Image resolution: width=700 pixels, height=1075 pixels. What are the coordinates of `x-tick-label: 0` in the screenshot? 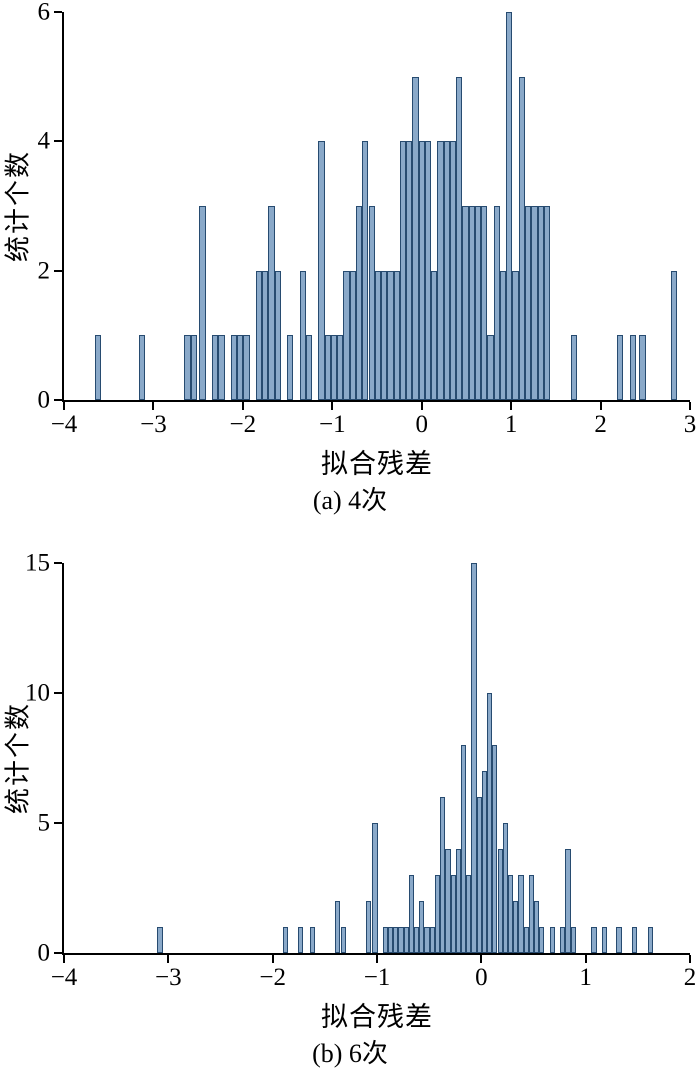 It's located at (421, 424).